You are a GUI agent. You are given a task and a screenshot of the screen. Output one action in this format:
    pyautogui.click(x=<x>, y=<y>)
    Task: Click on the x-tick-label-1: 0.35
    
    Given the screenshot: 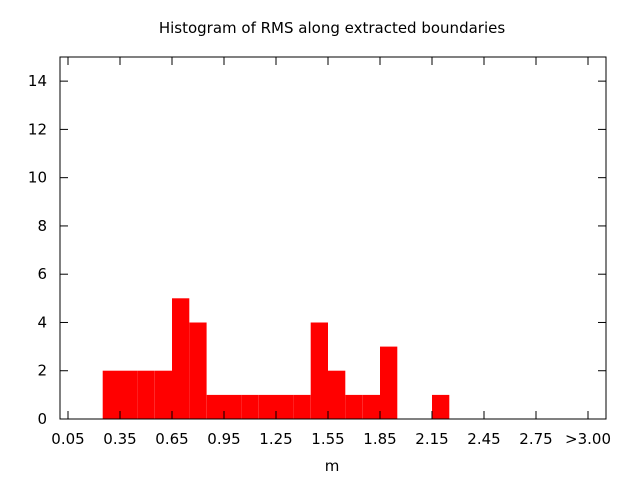 What is the action you would take?
    pyautogui.click(x=119, y=439)
    